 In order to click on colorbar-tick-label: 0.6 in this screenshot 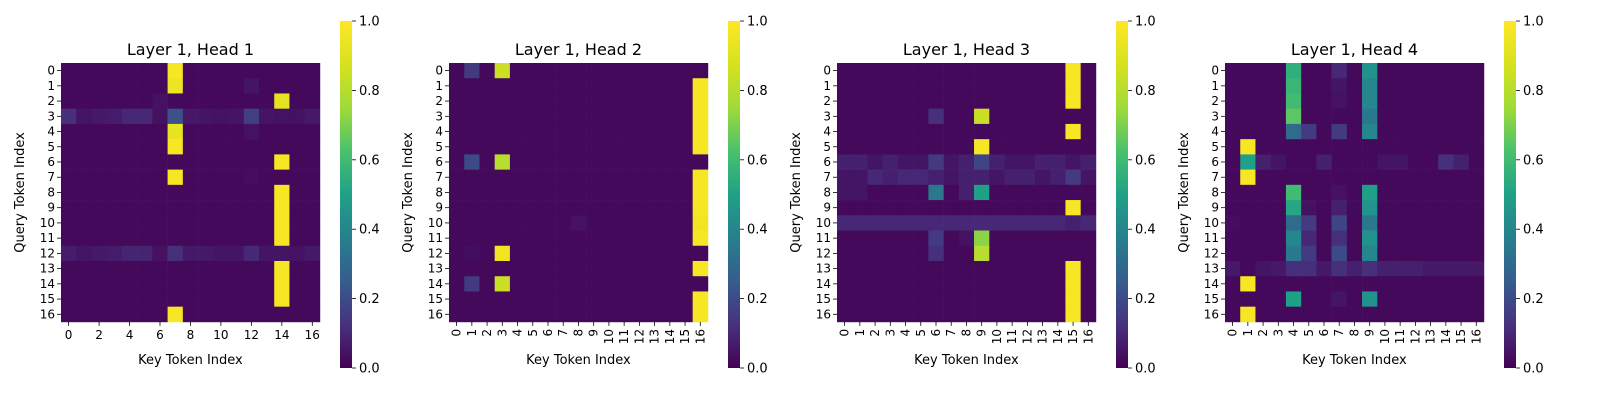, I will do `click(1533, 160)`.